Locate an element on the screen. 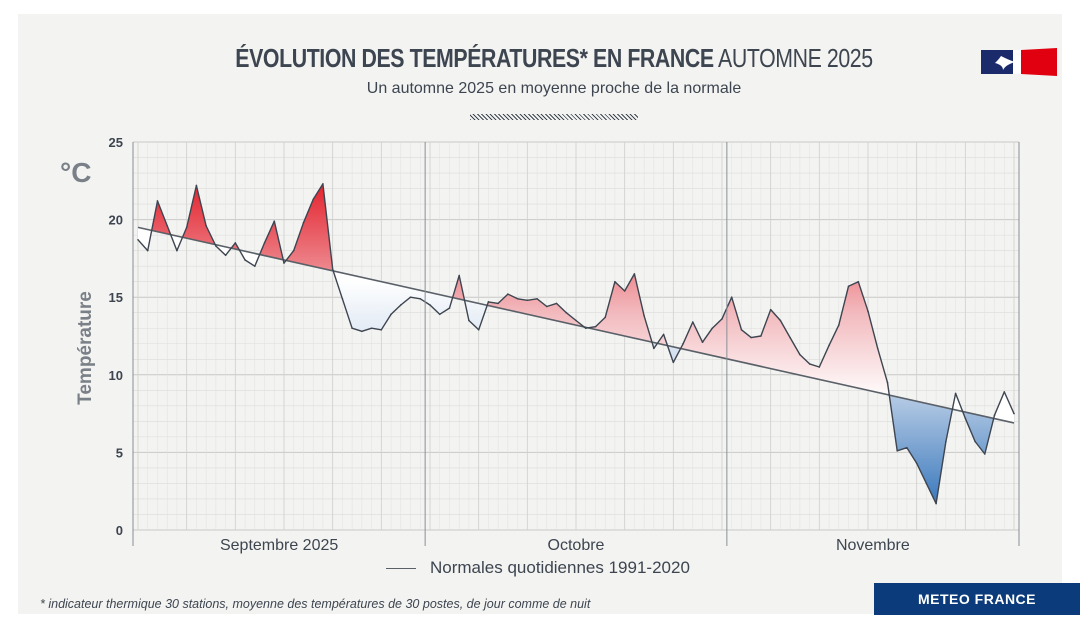  meteo-france-logo: METEO FRANCE is located at coordinates (977, 599).